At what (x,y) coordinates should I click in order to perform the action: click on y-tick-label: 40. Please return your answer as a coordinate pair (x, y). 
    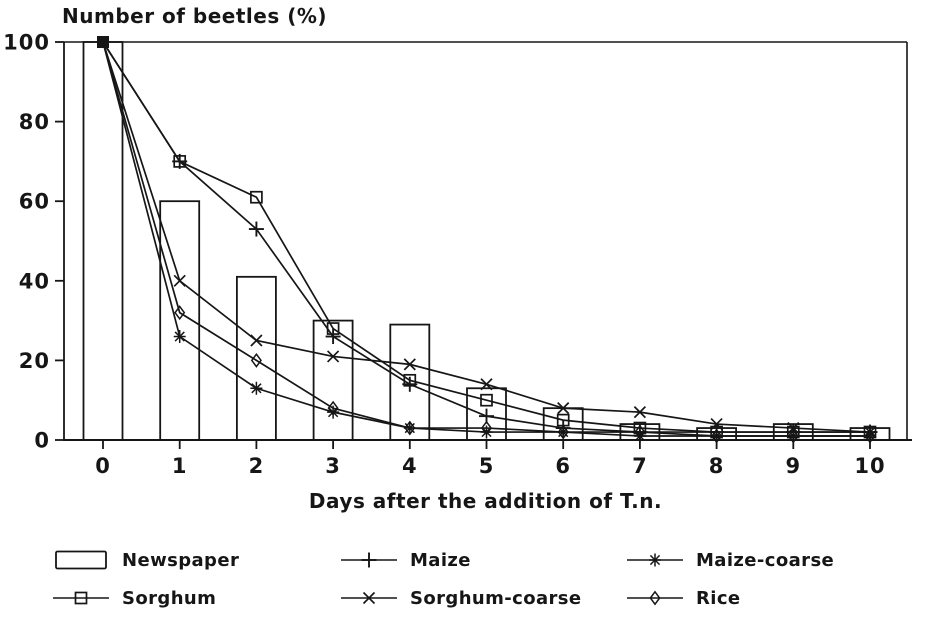
    Looking at the image, I should click on (34, 281).